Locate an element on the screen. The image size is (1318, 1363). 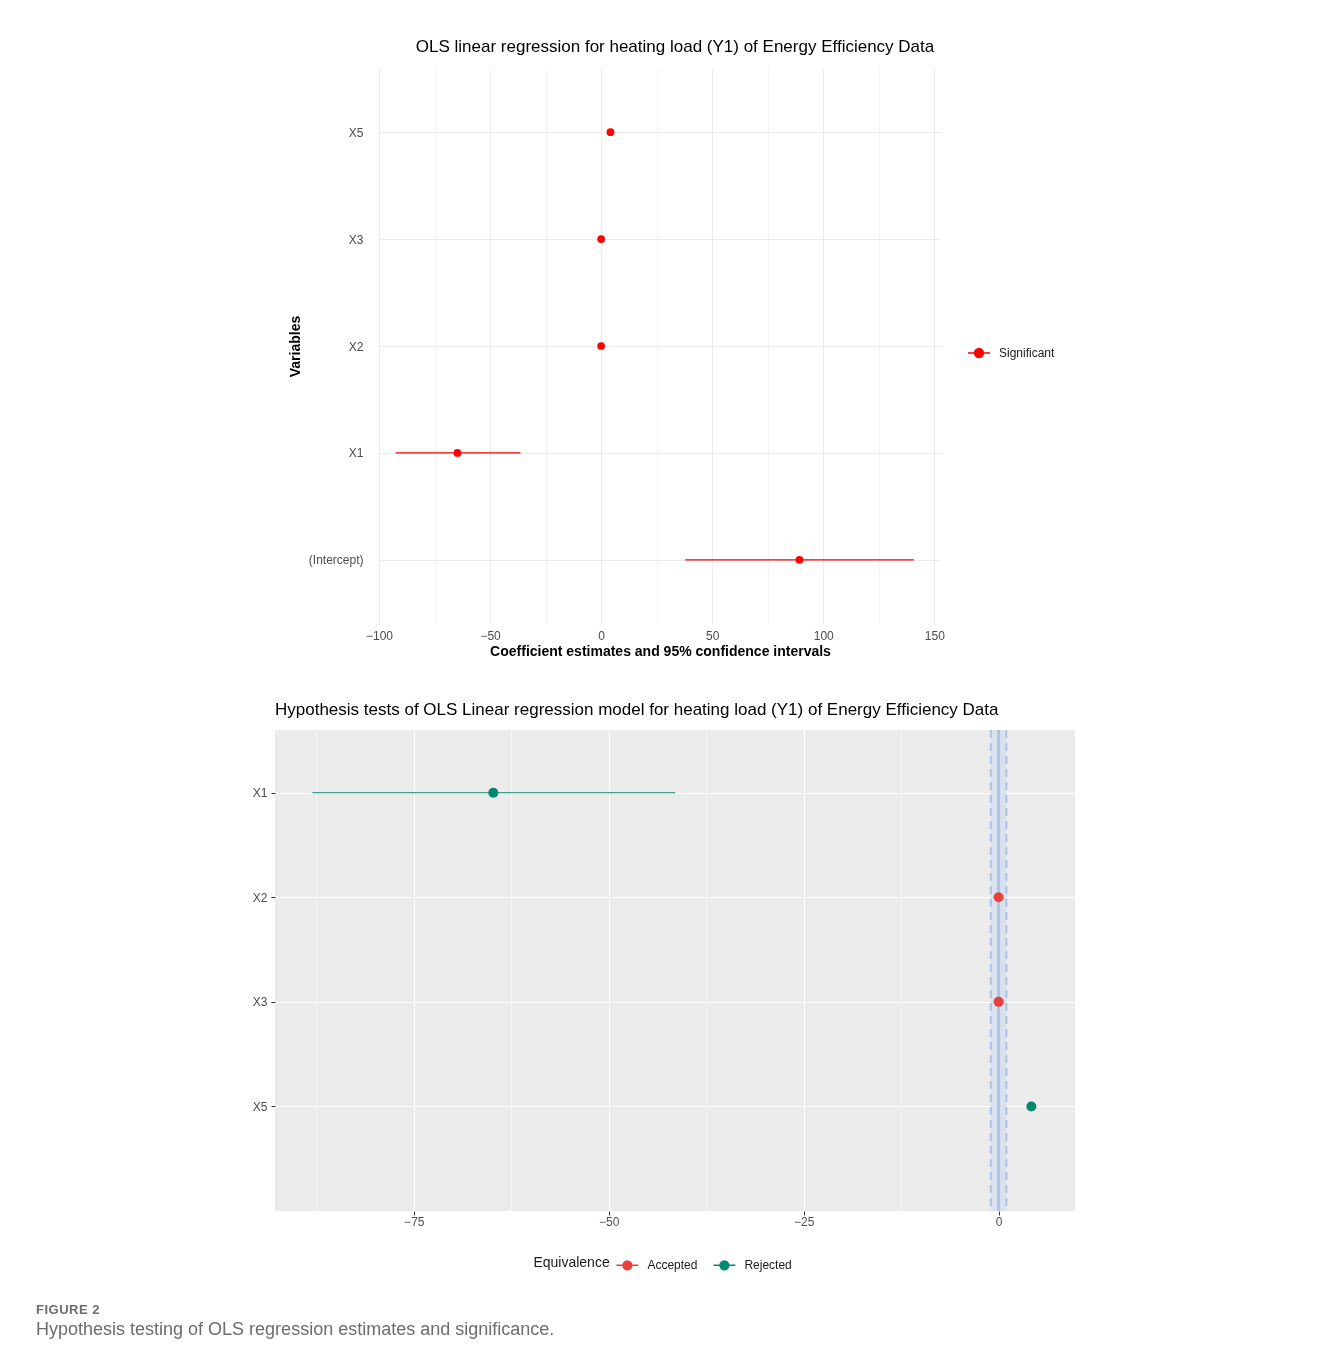
x-tick-label: −25 is located at coordinates (804, 1221).